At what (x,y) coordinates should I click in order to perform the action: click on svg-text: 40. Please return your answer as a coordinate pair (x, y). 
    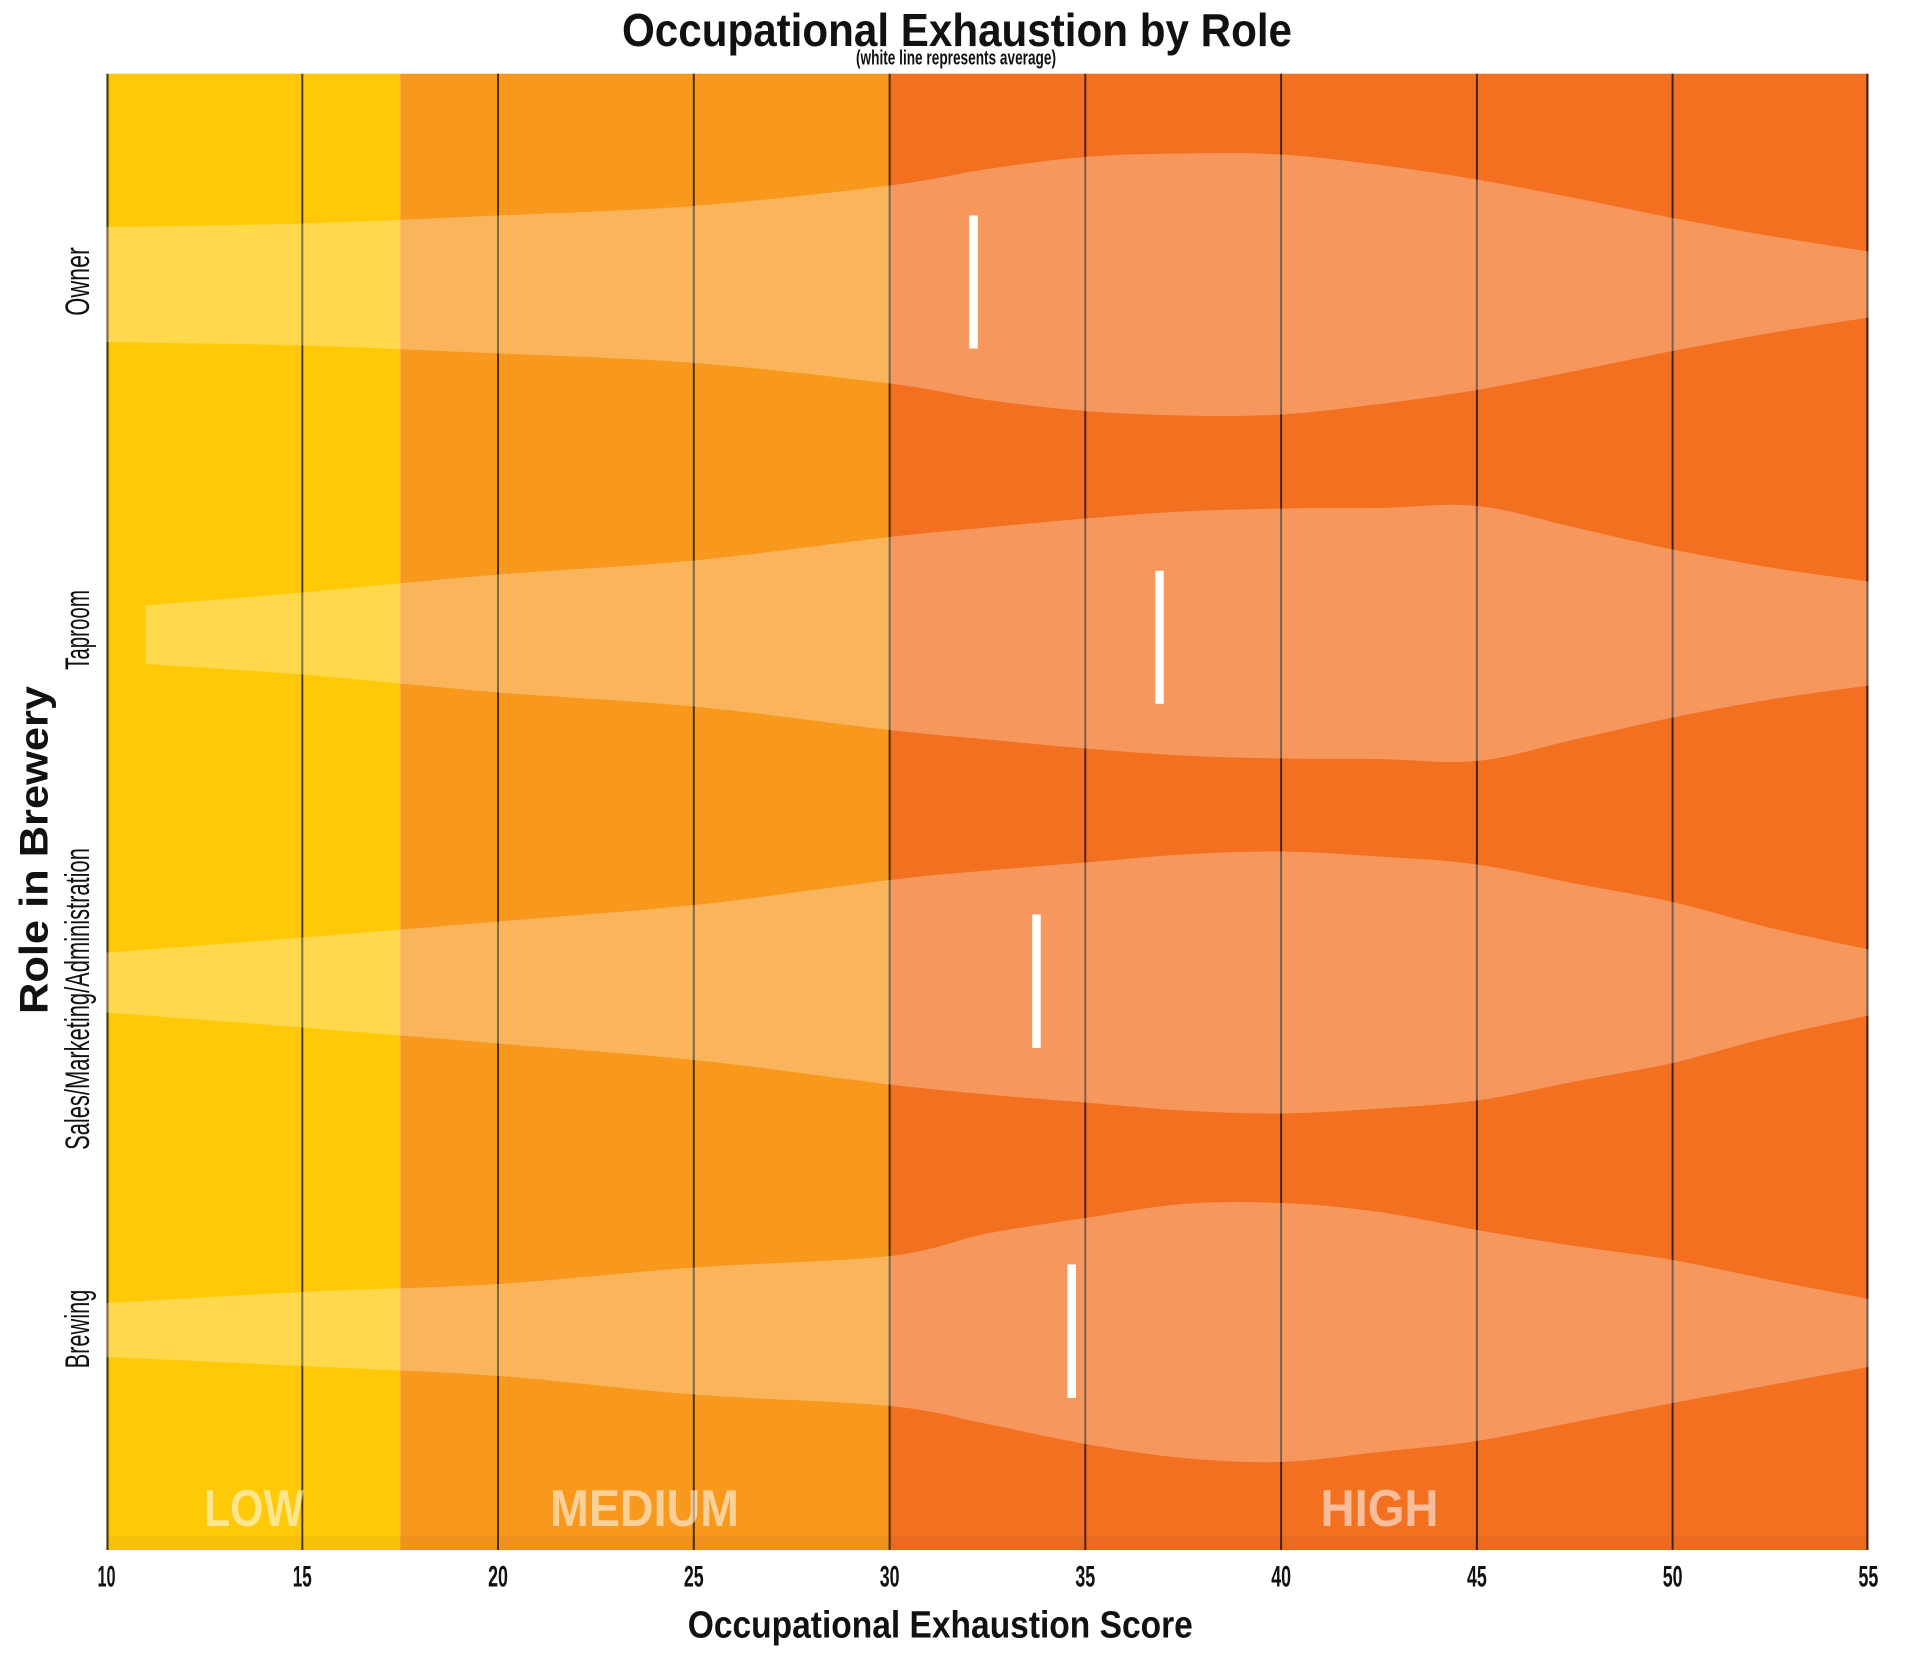
    Looking at the image, I should click on (1281, 1576).